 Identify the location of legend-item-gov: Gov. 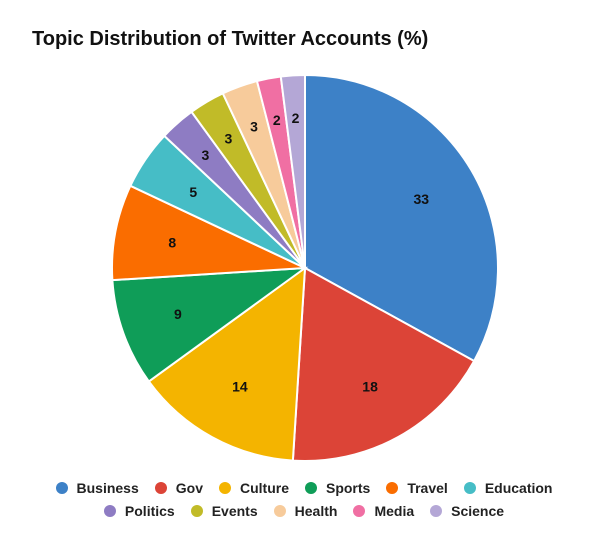
(178, 488).